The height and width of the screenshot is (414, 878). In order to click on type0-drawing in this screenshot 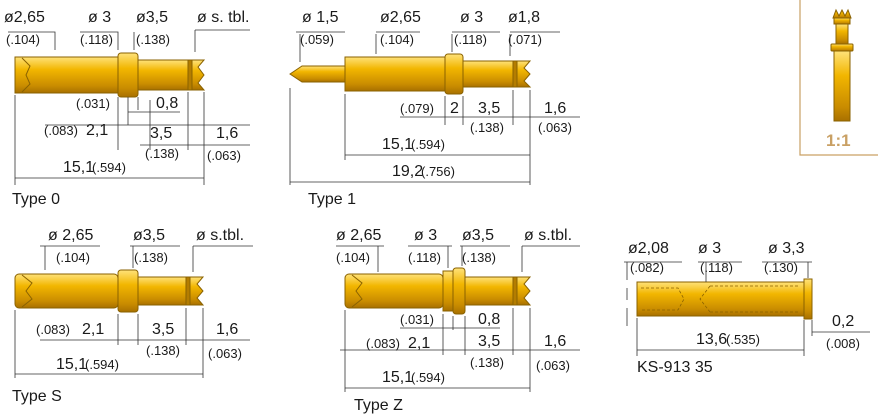, I will do `click(129, 107)`.